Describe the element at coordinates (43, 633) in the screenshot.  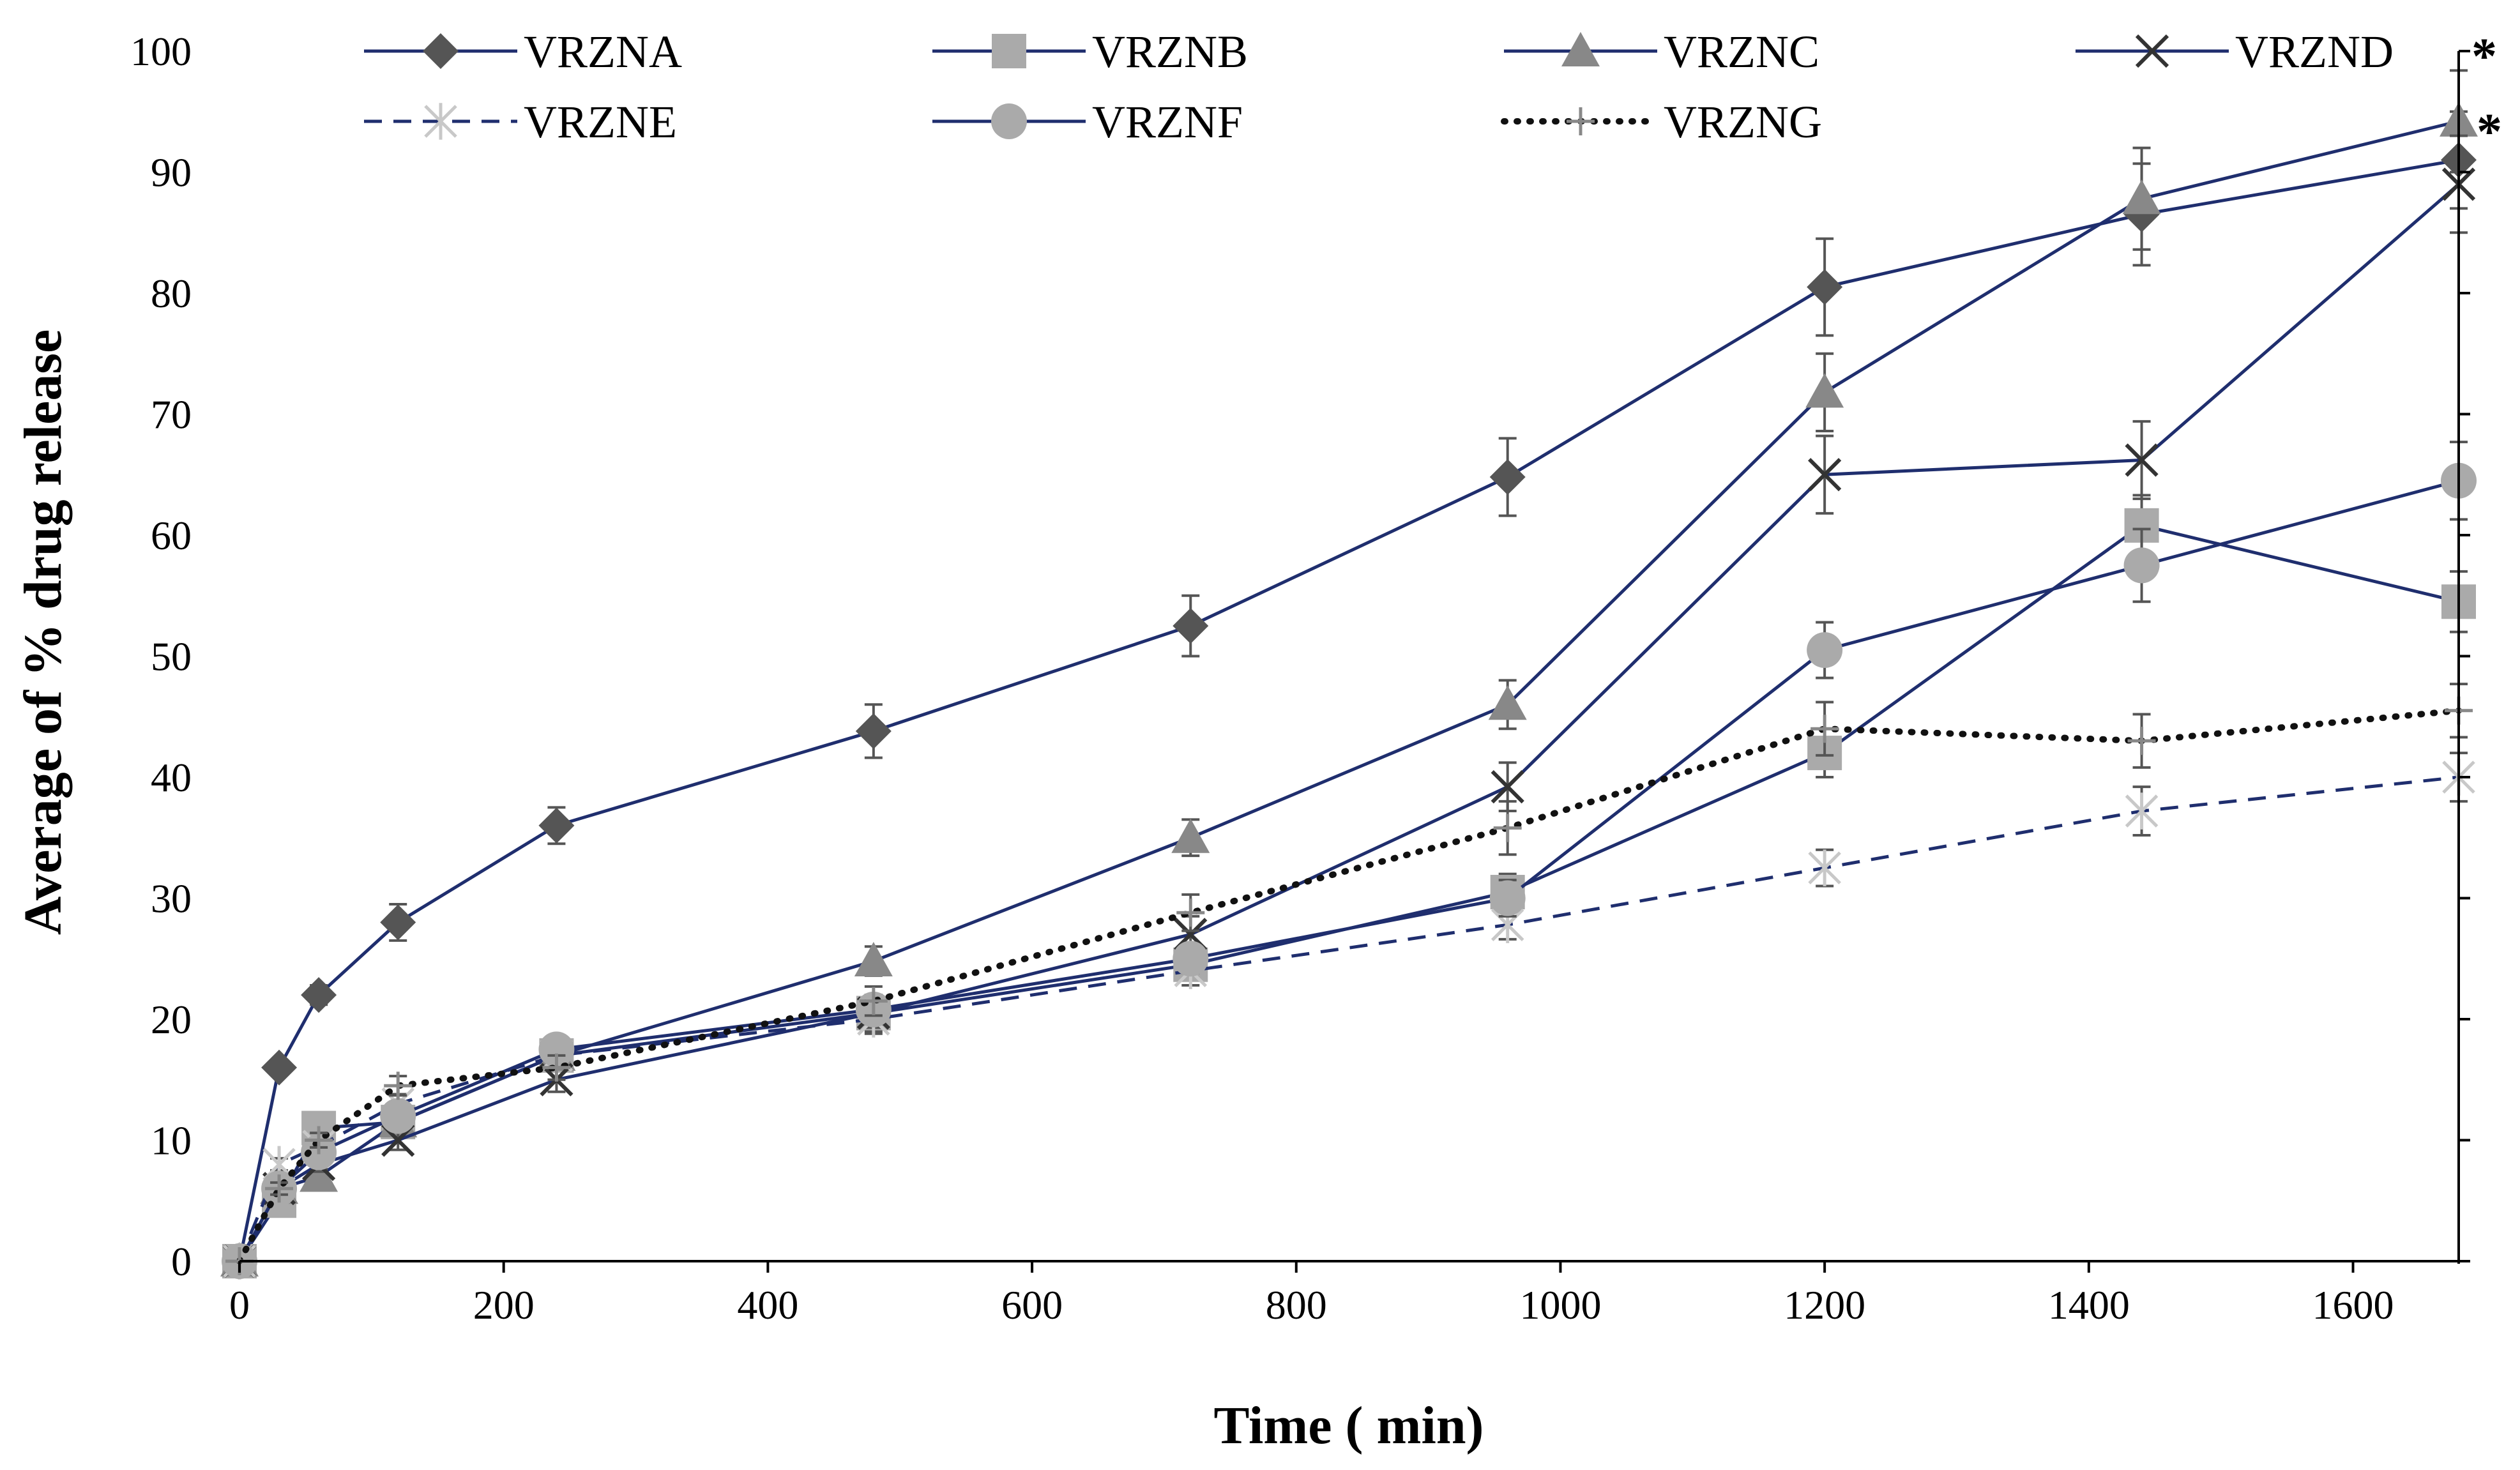
I see `y-axis-title: Average of % drug release` at that location.